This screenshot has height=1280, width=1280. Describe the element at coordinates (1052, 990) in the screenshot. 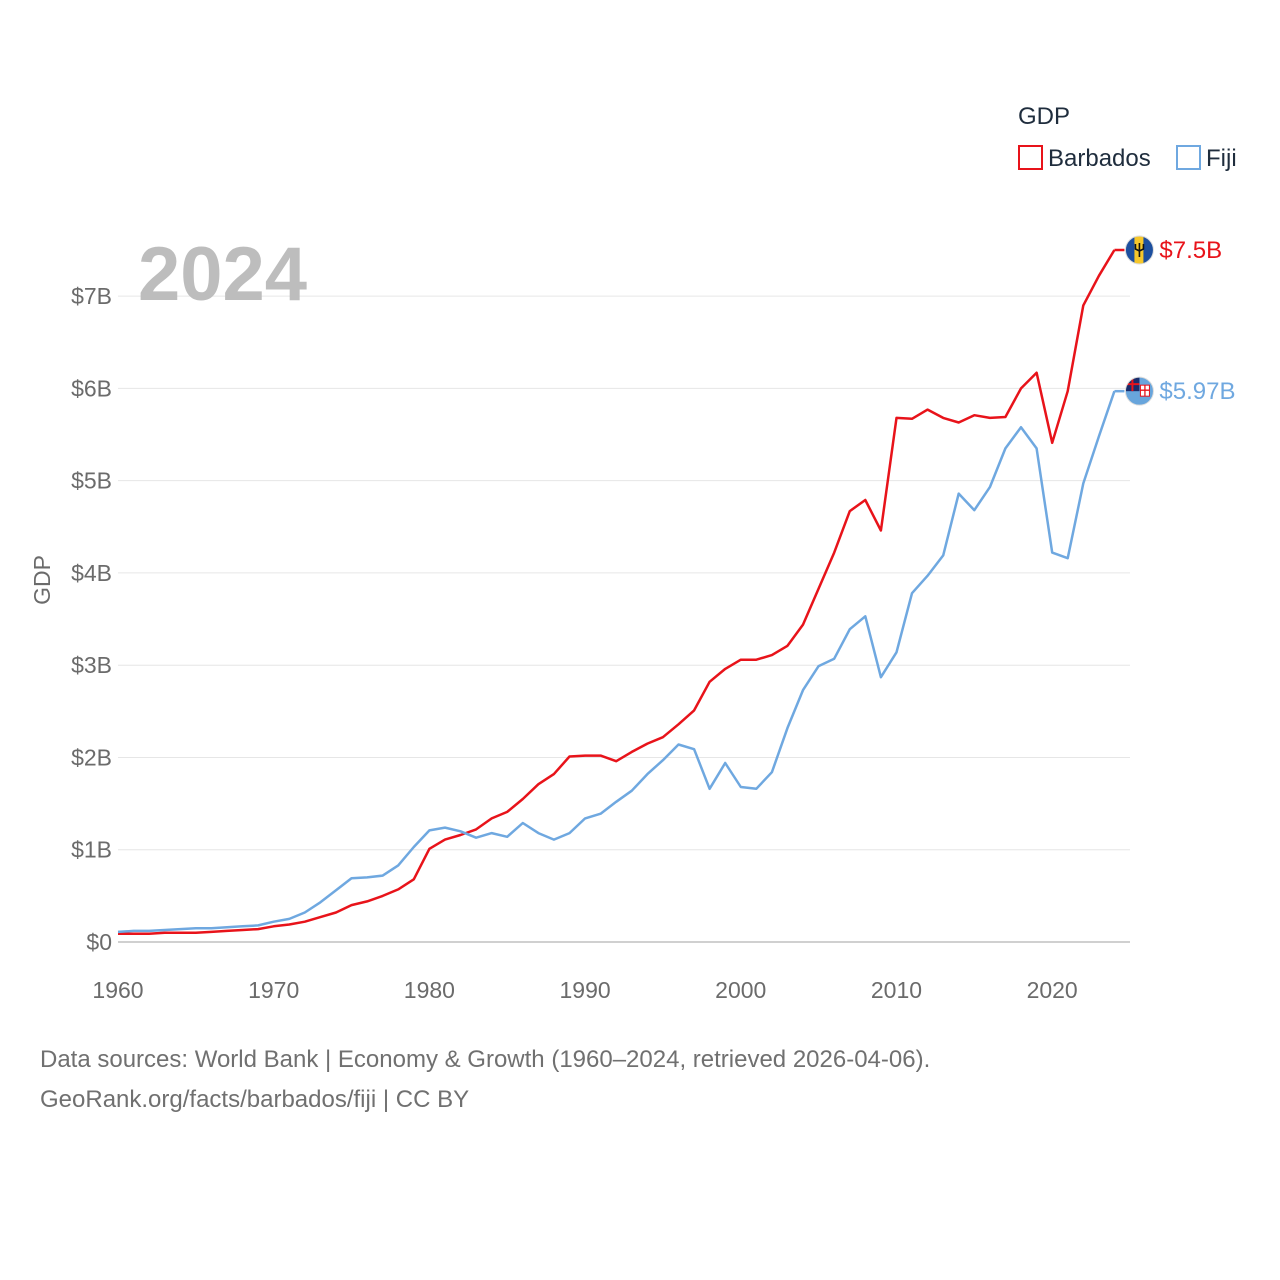

I see `x-tick-label: 2020` at that location.